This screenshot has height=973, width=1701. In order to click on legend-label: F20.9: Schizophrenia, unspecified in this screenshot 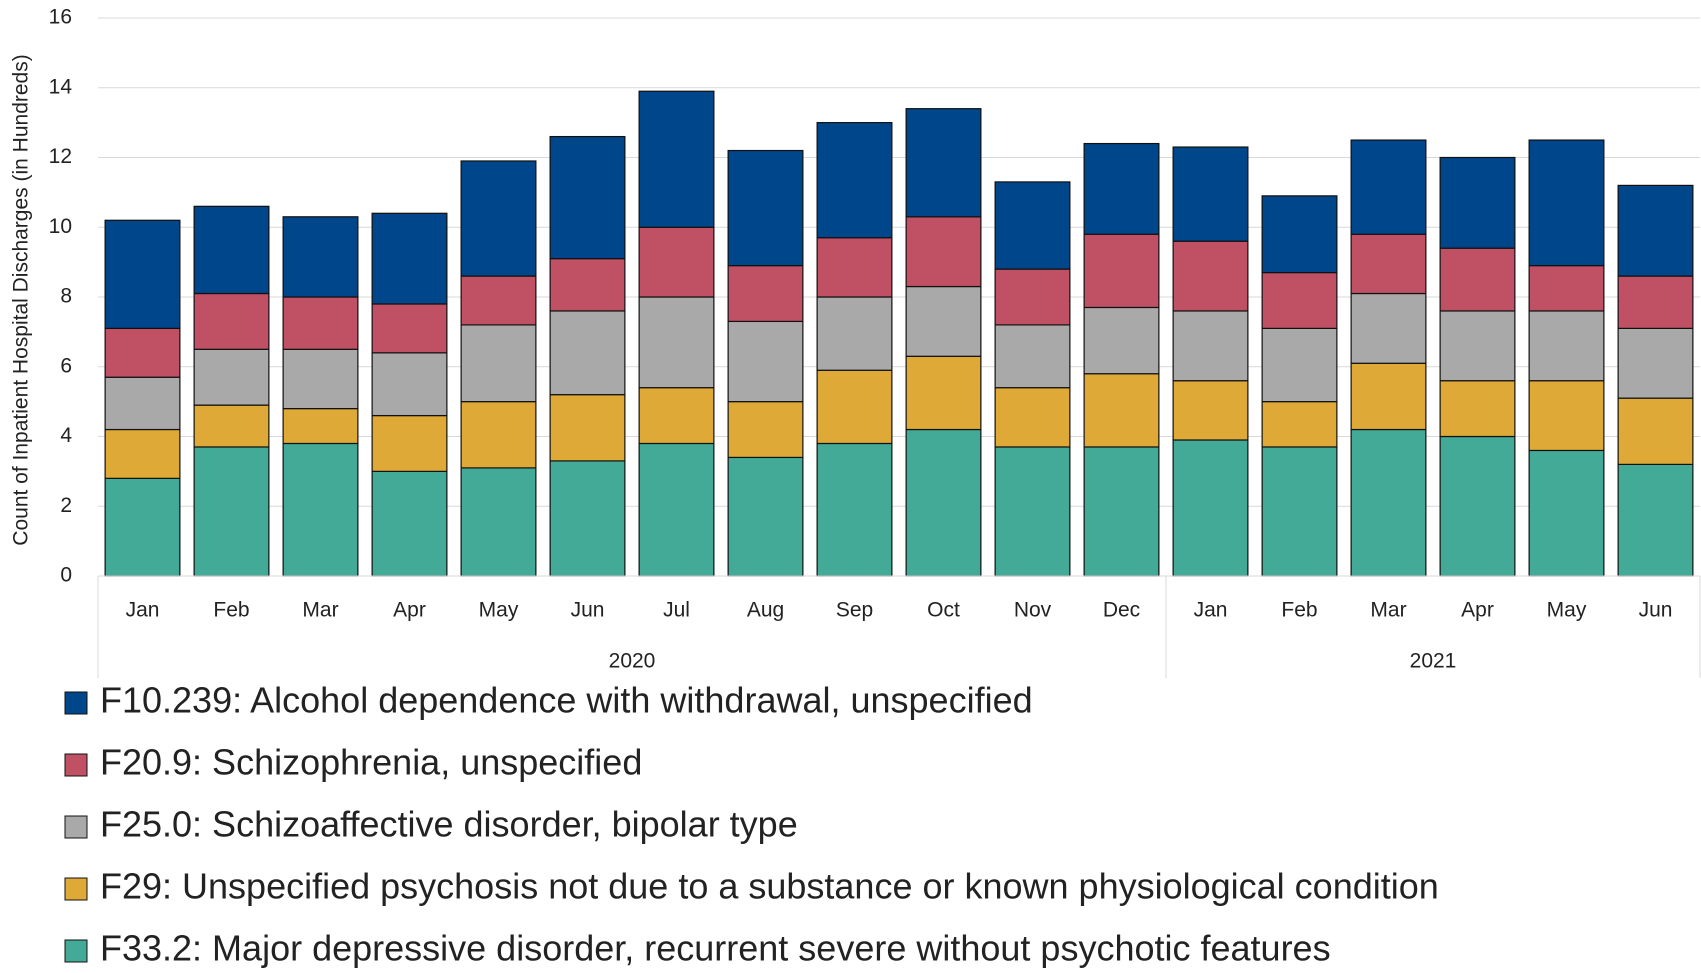, I will do `click(371, 762)`.